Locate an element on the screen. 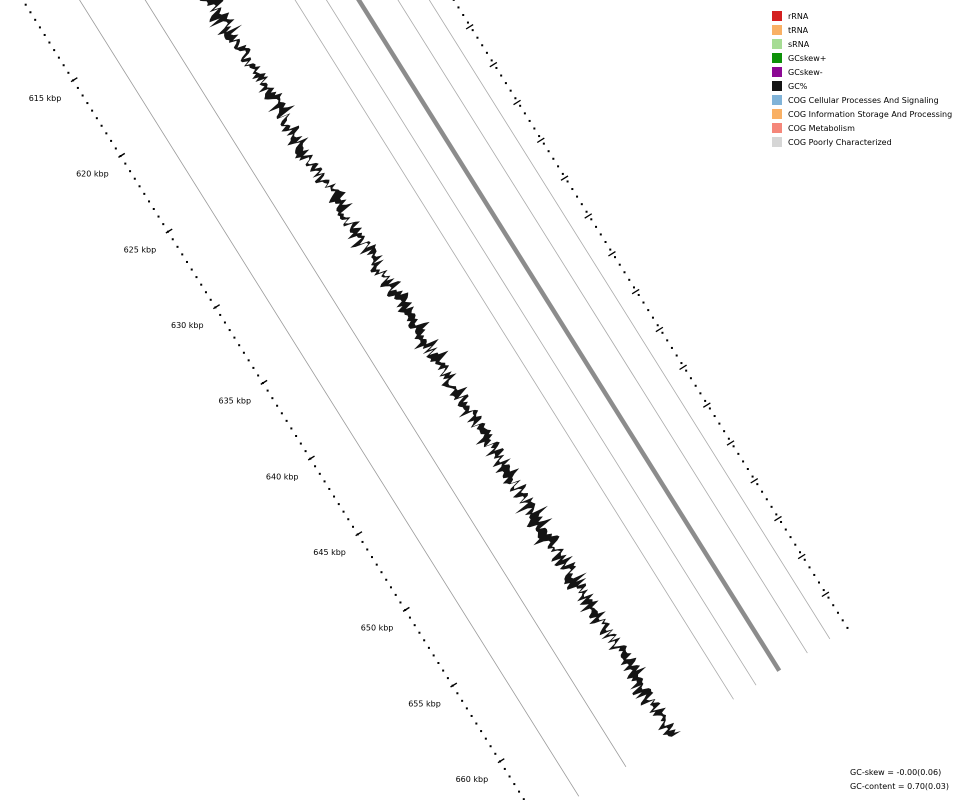 The image size is (960, 800). legend-label: COG Metabolism is located at coordinates (821, 128).